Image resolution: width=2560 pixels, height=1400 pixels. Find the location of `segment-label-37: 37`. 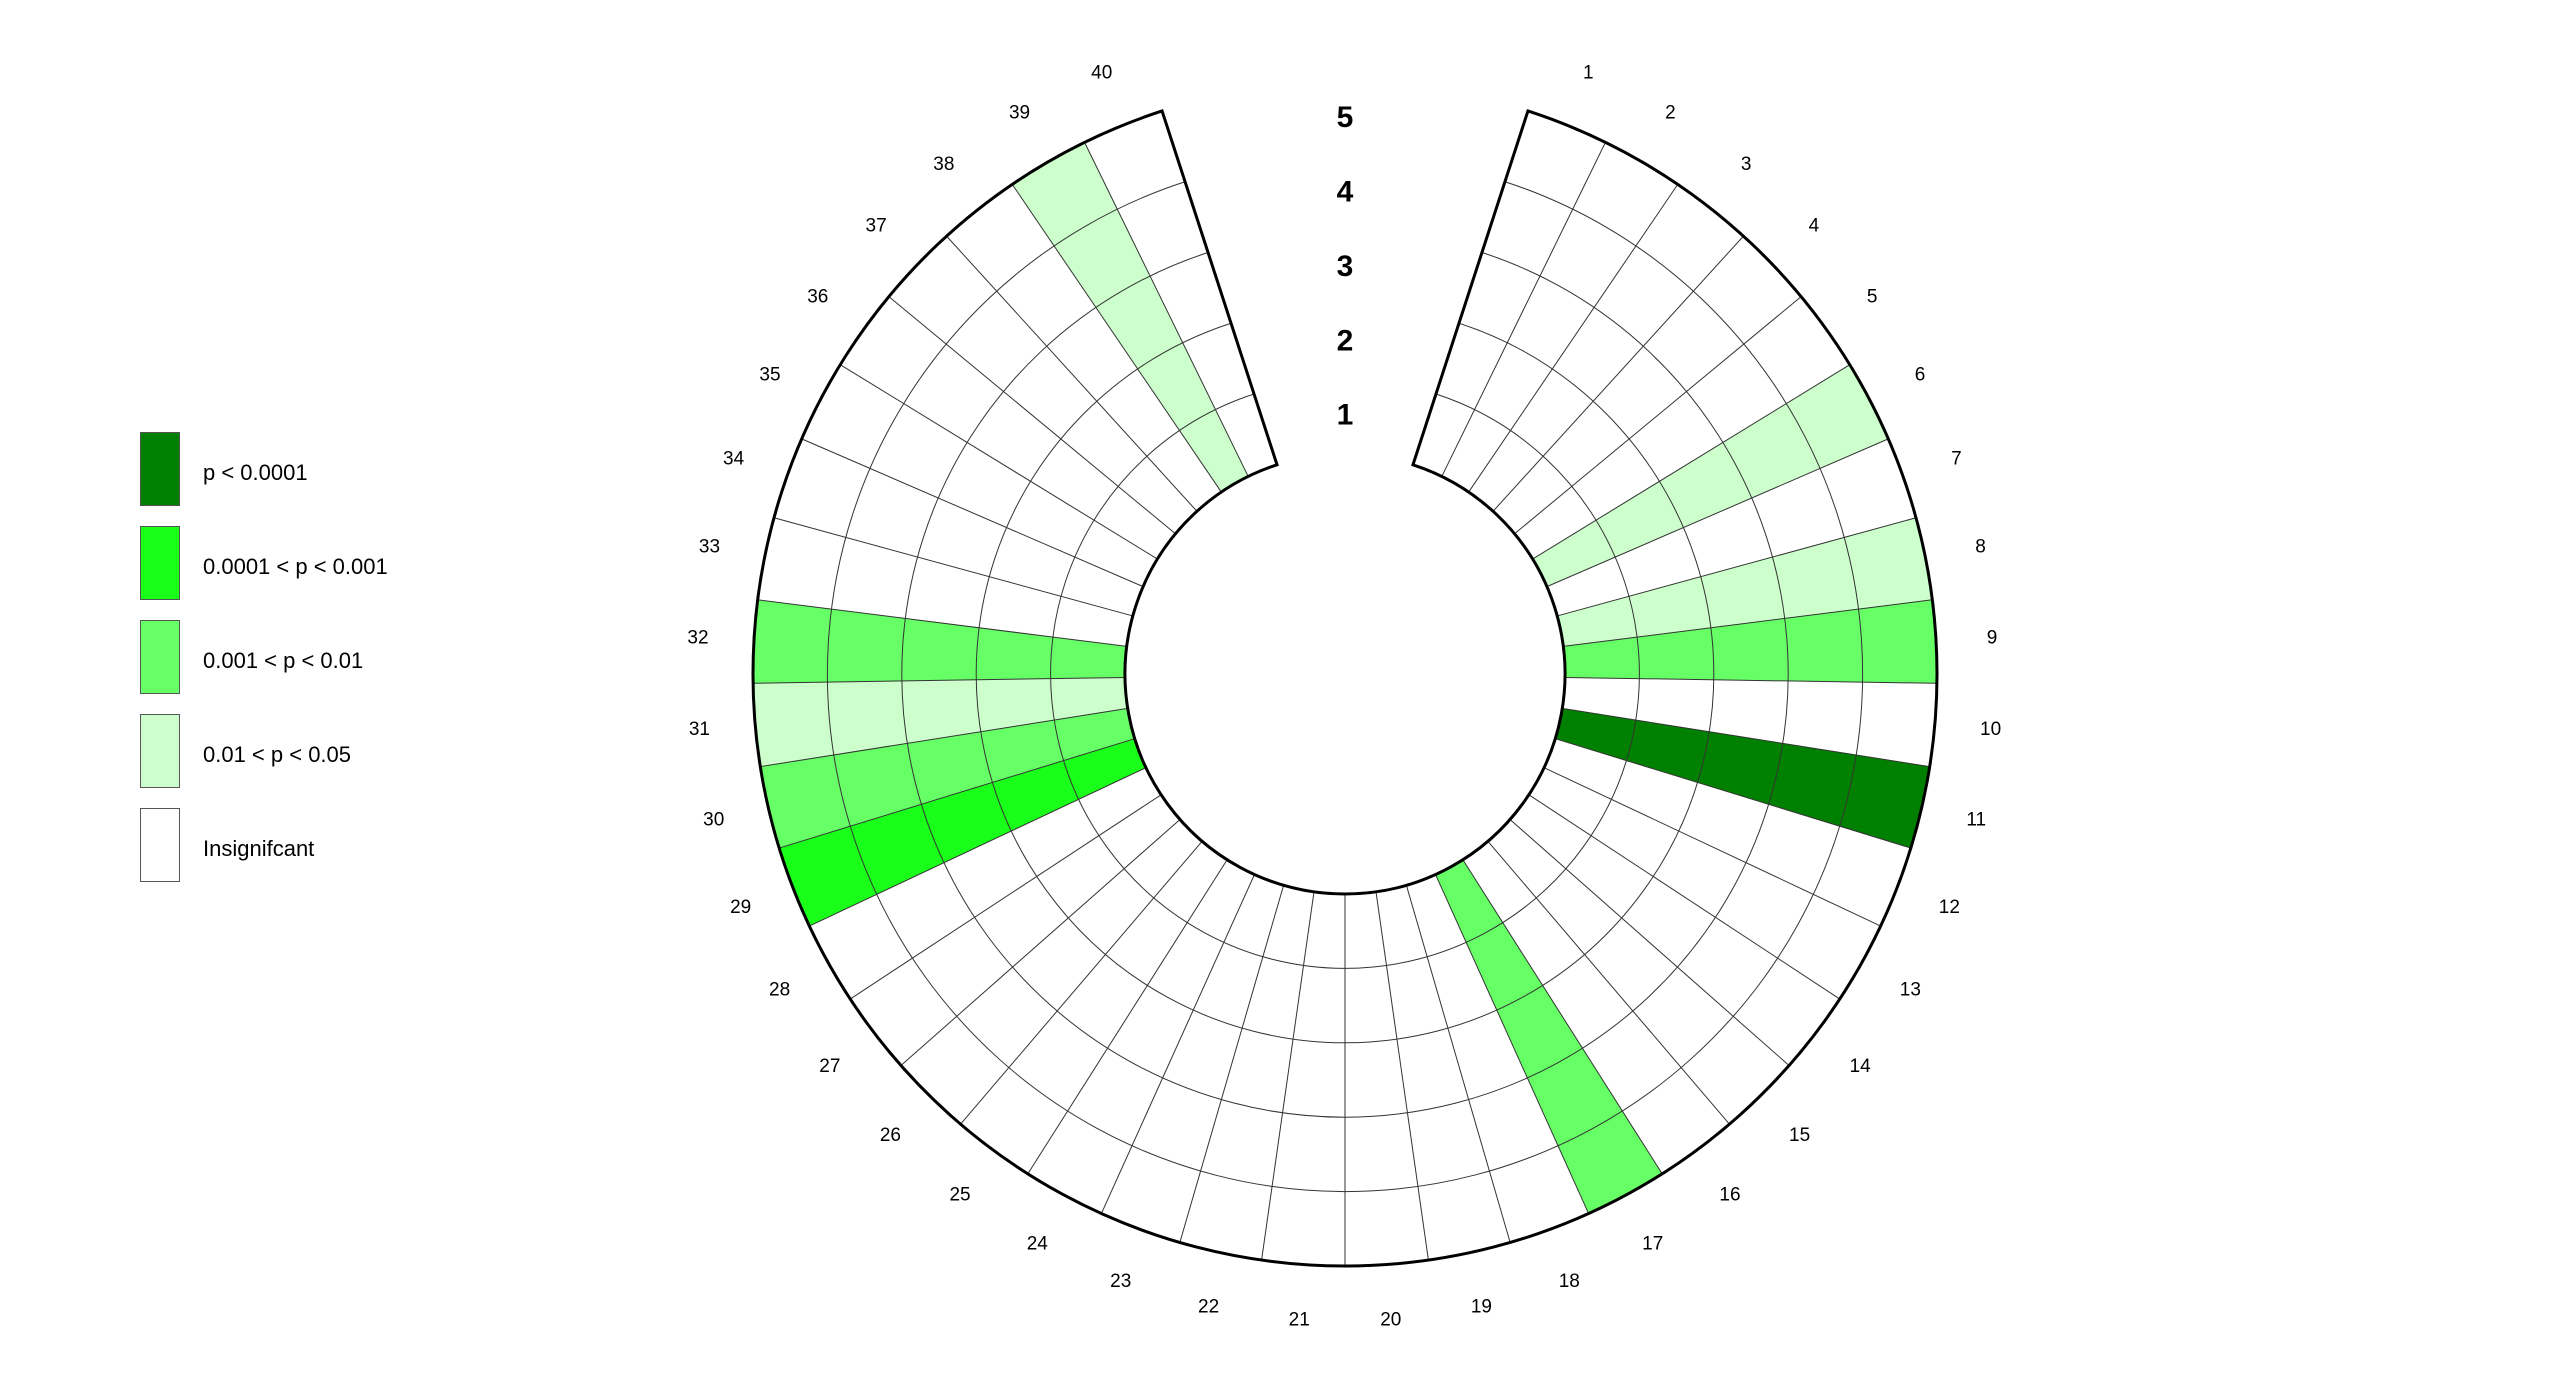

segment-label-37: 37 is located at coordinates (876, 226).